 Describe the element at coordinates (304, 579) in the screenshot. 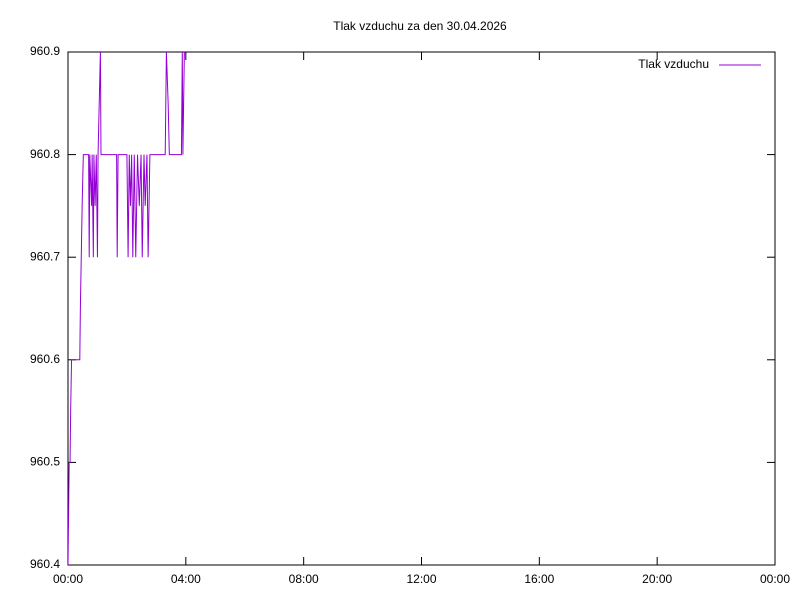

I see `x-tick-label: 08:00` at that location.